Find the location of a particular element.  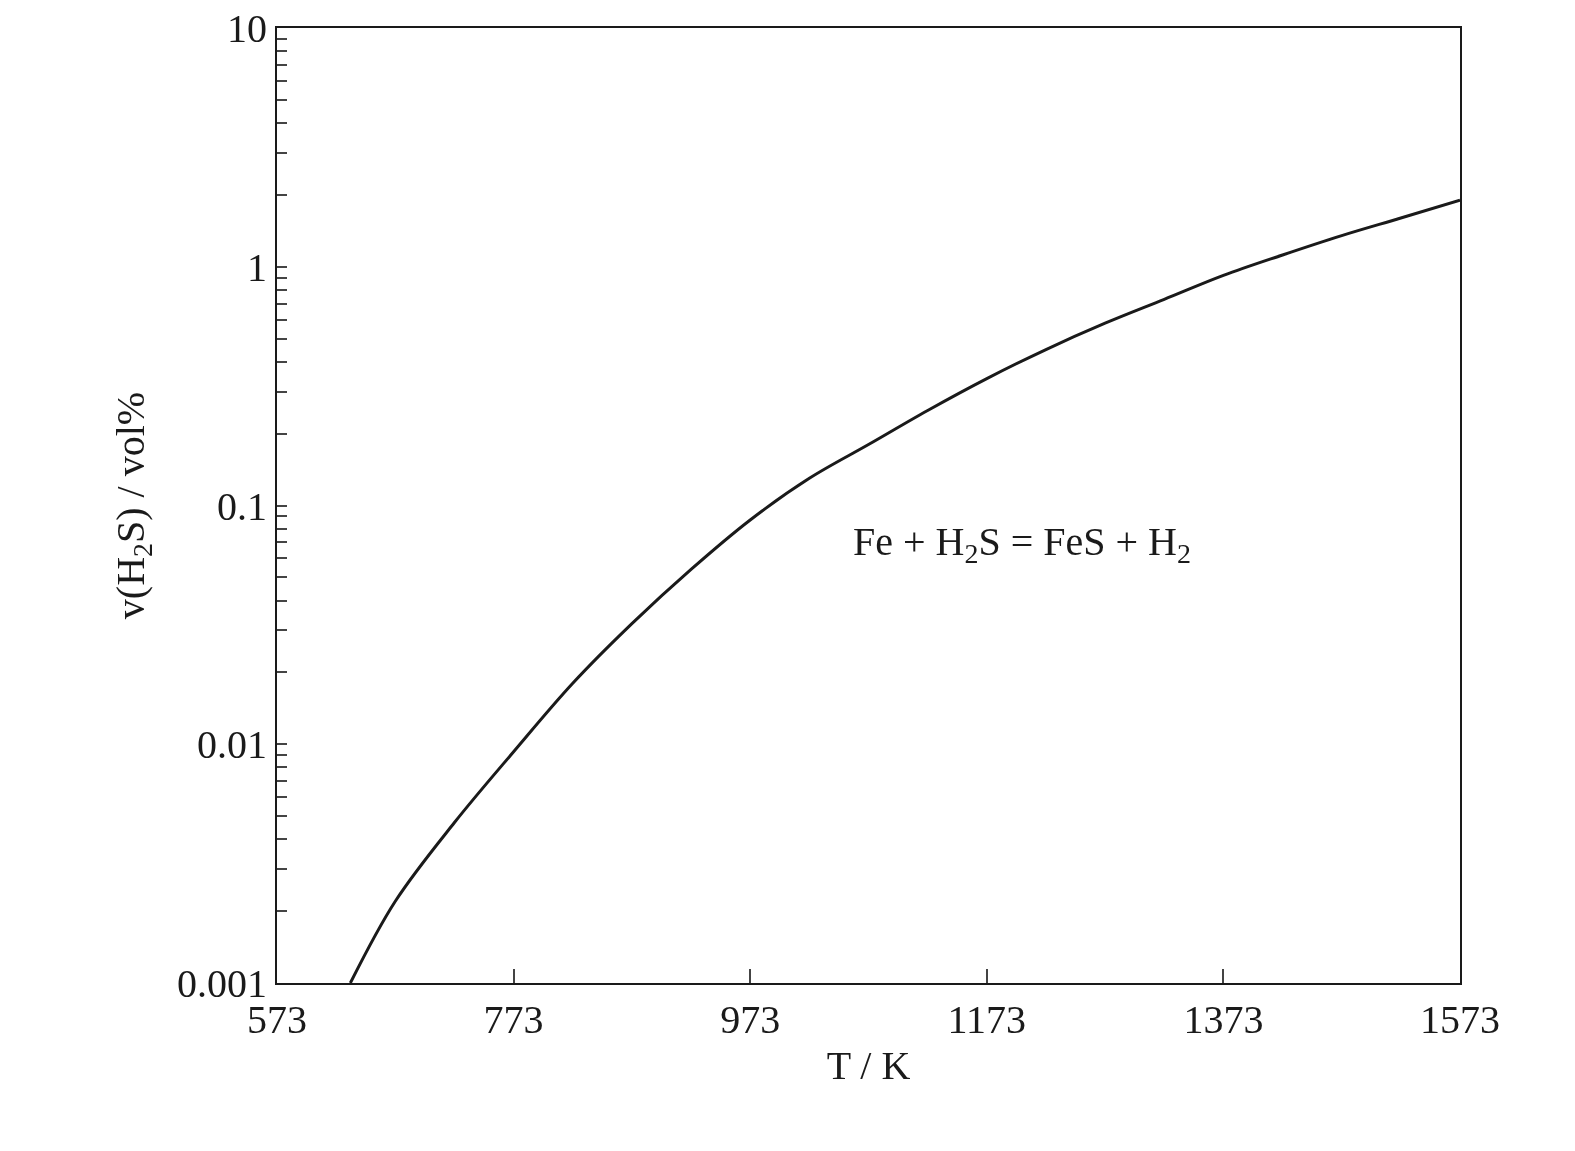

y-tick-label: 0.01 is located at coordinates (232, 745).